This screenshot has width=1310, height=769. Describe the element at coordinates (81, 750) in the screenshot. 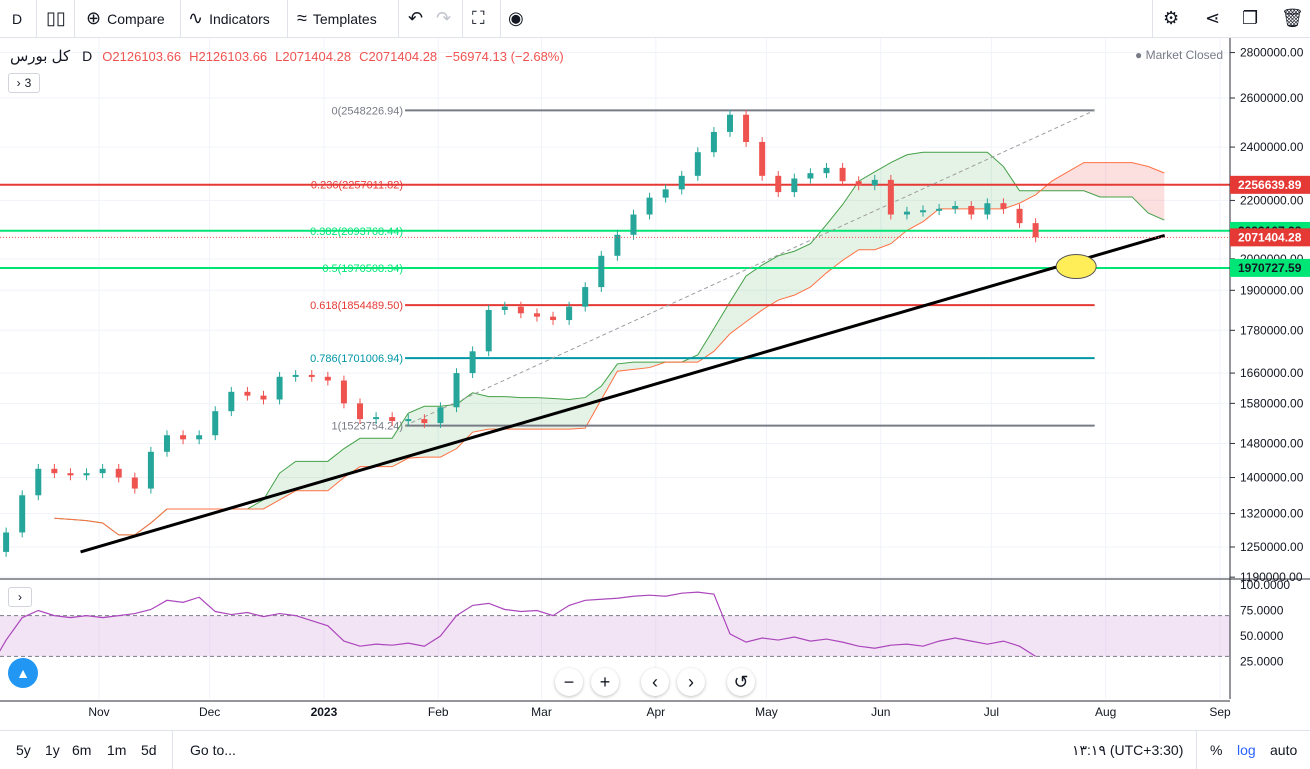

I see `range-6m: 6m` at that location.